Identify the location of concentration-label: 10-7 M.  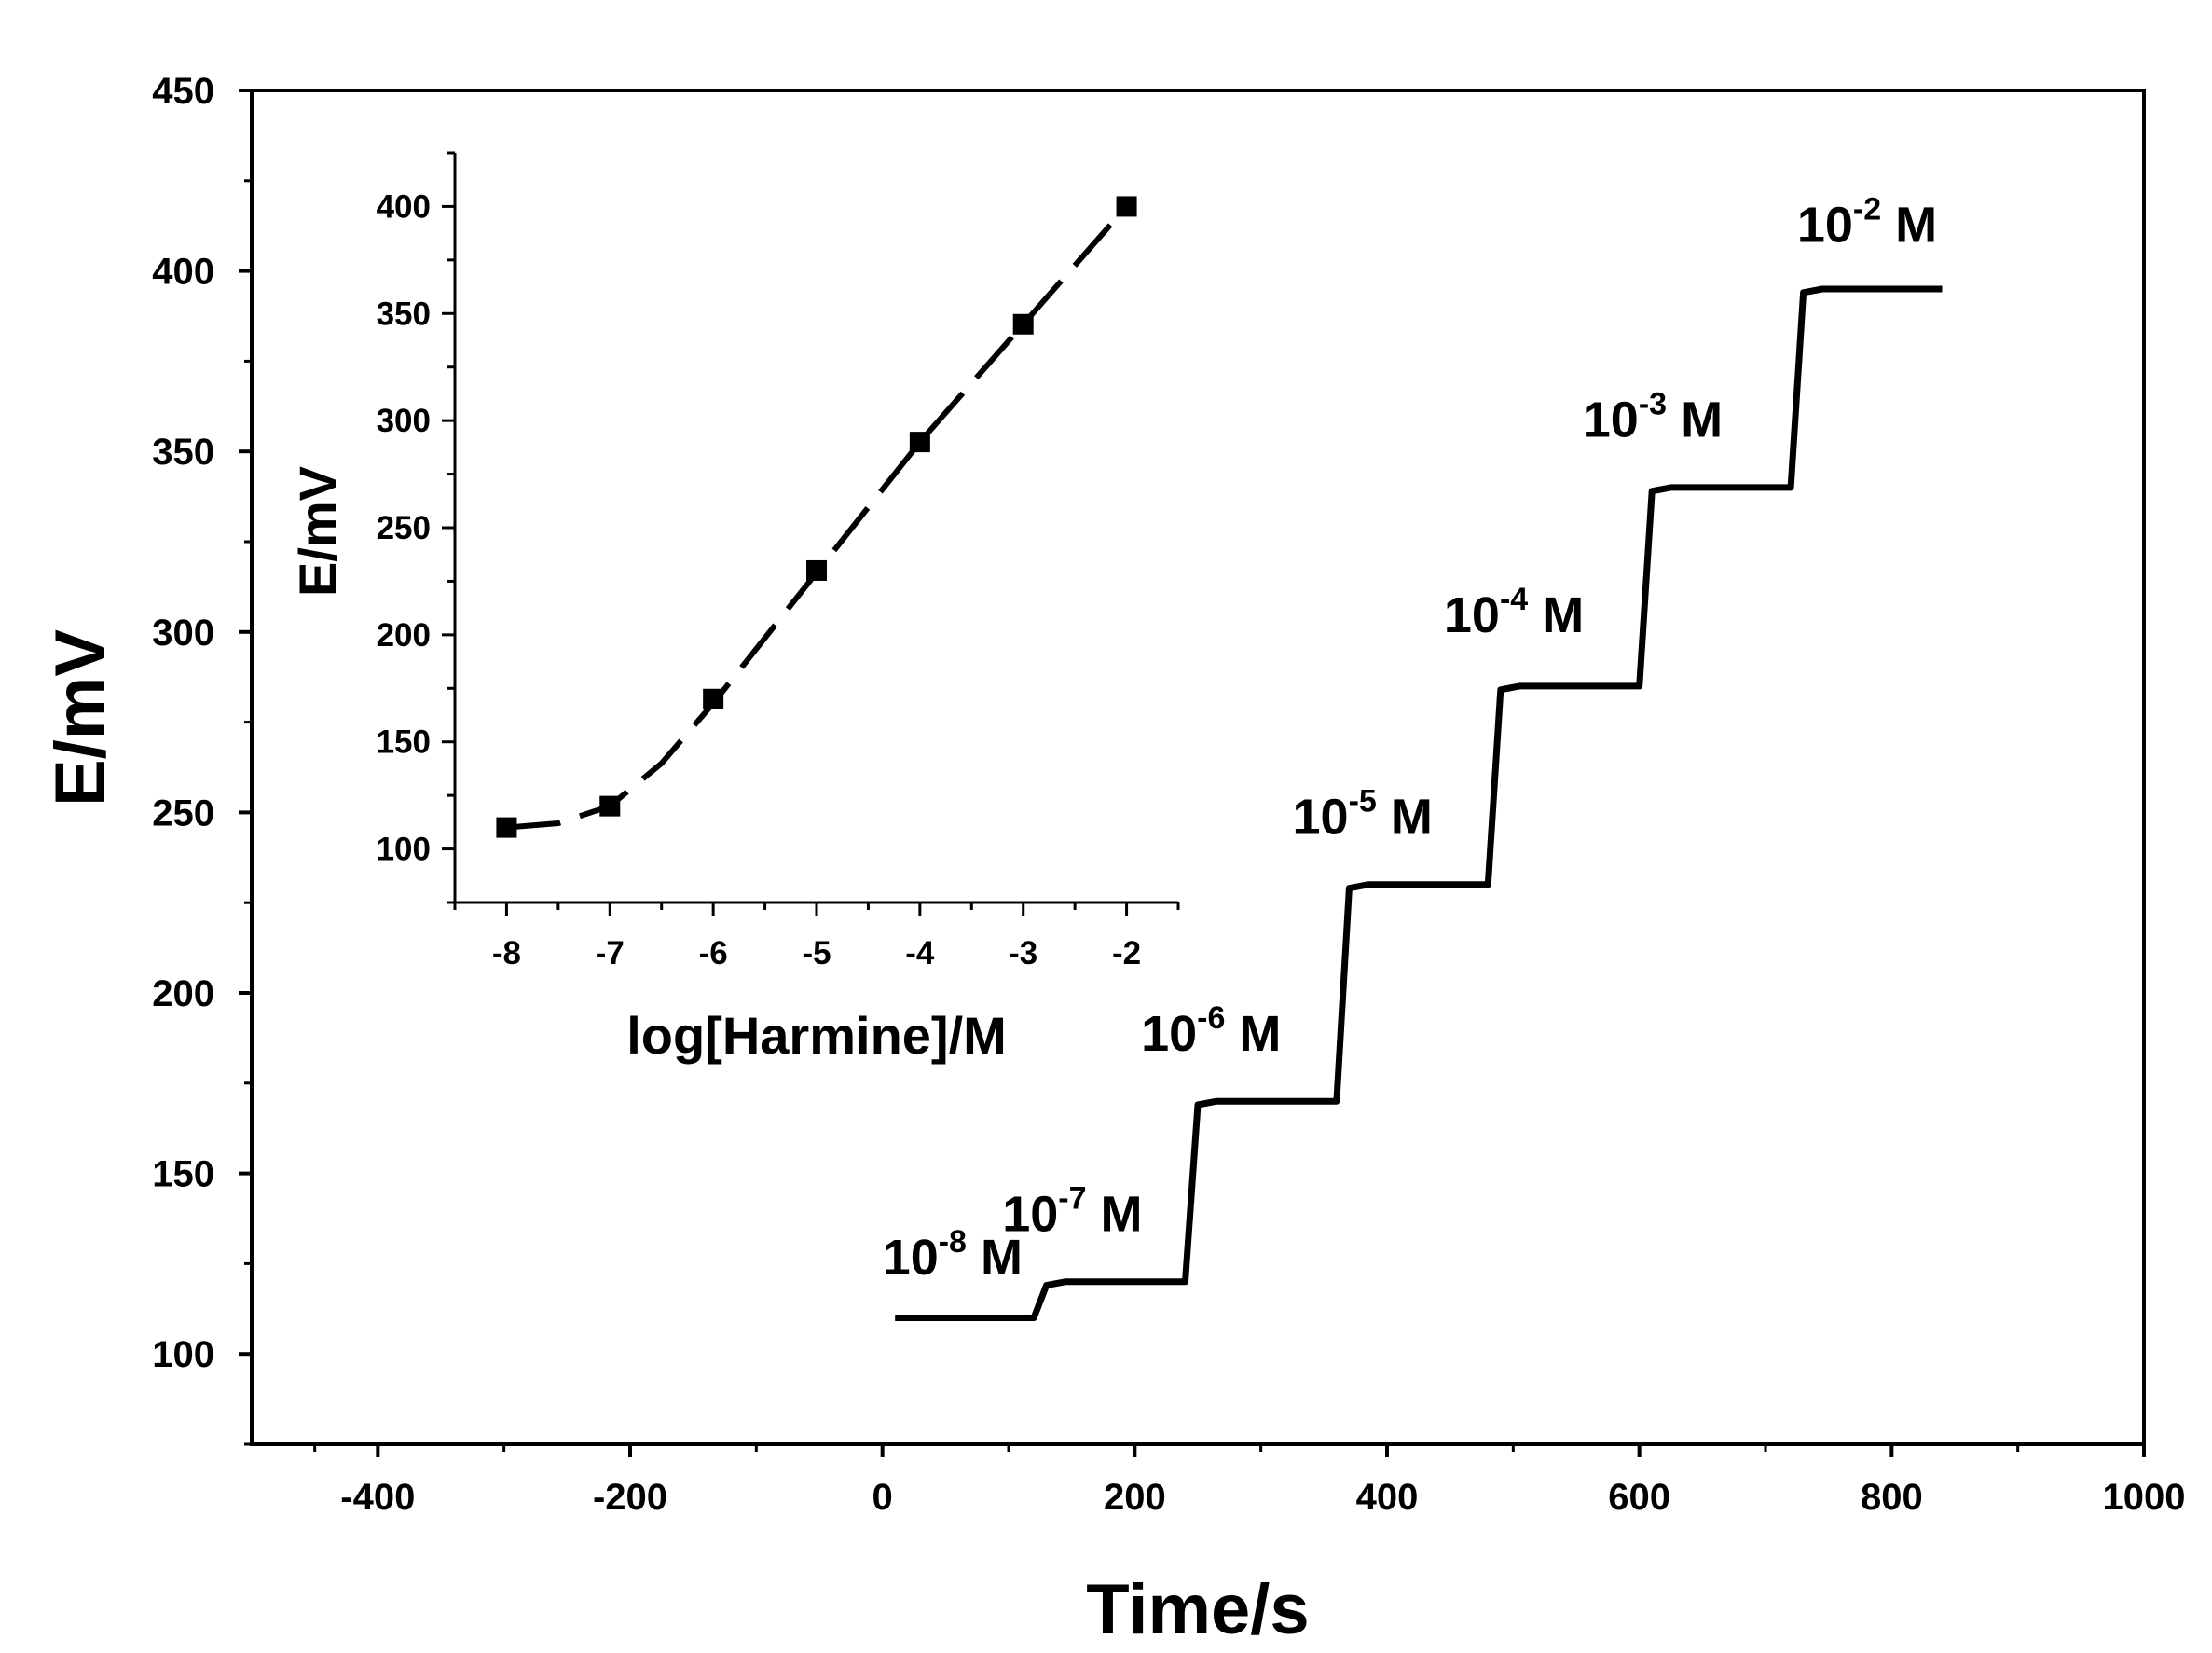
(1072, 1212).